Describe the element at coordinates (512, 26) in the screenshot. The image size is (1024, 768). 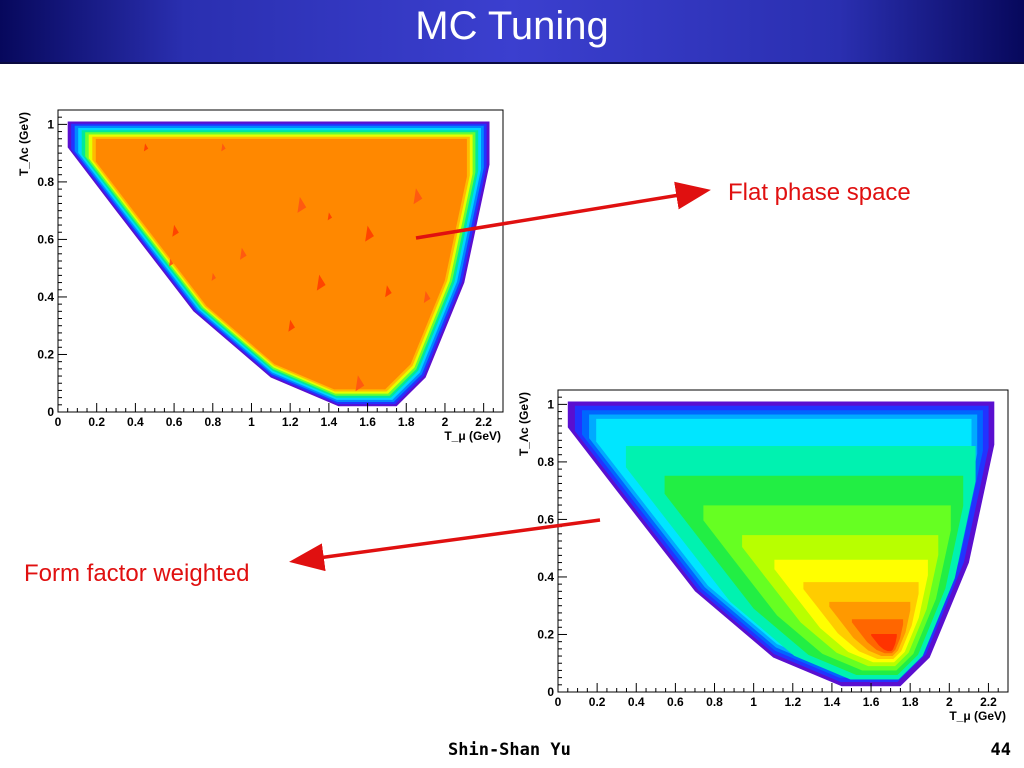
I see `slide-title: MC Tuning` at that location.